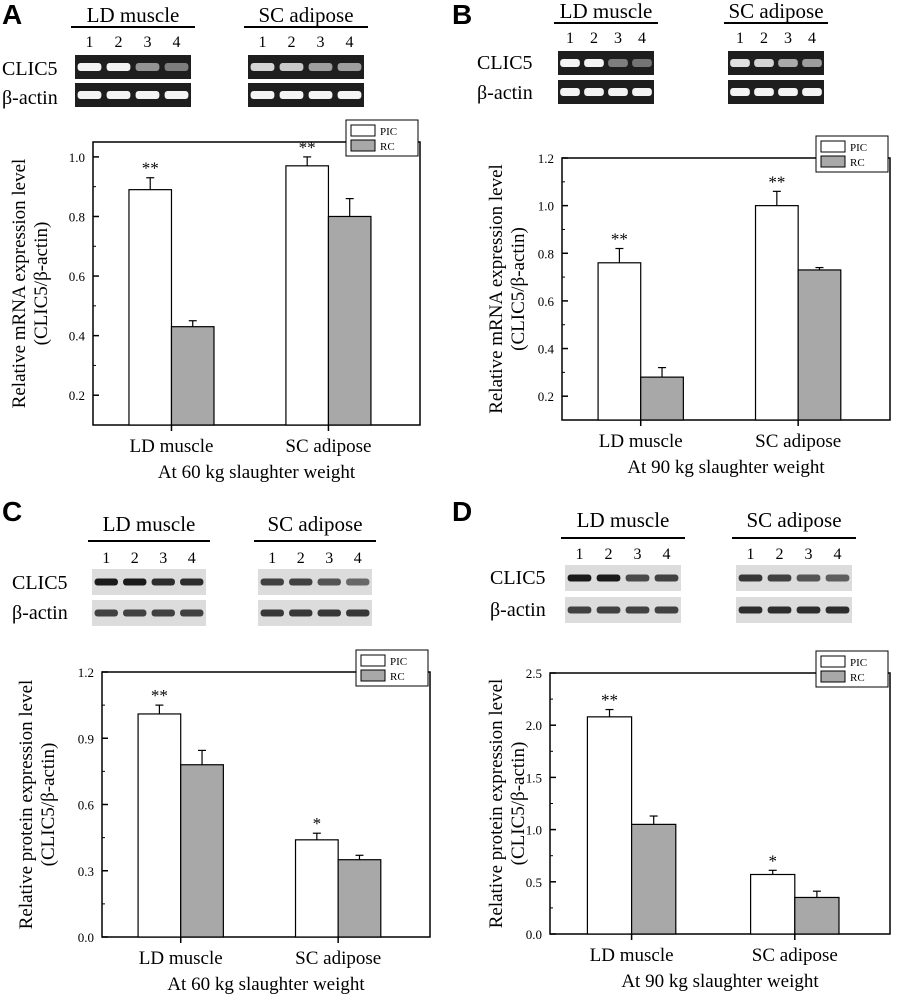  I want to click on y-tick-label: 0.5, so click(534, 882).